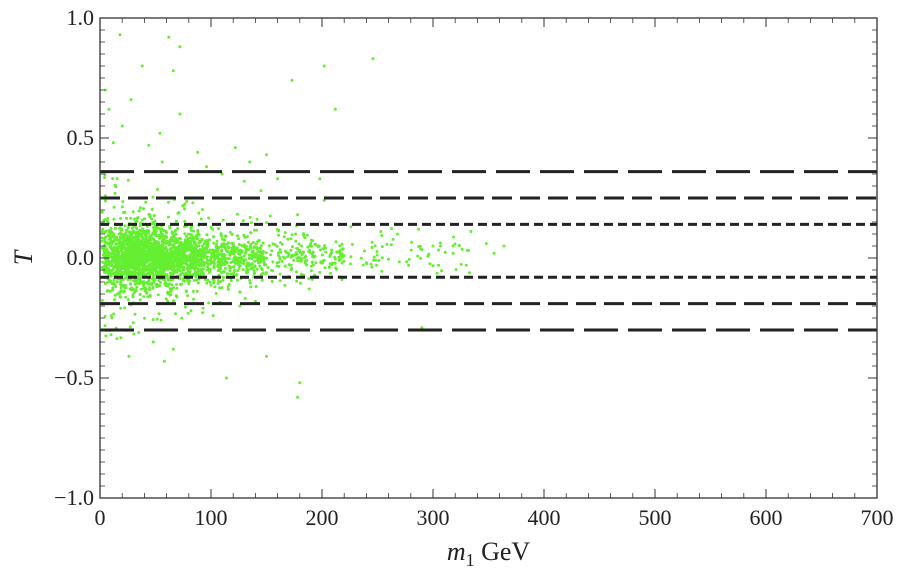 The width and height of the screenshot is (899, 577). Describe the element at coordinates (322, 517) in the screenshot. I see `x-tick-label: 200` at that location.